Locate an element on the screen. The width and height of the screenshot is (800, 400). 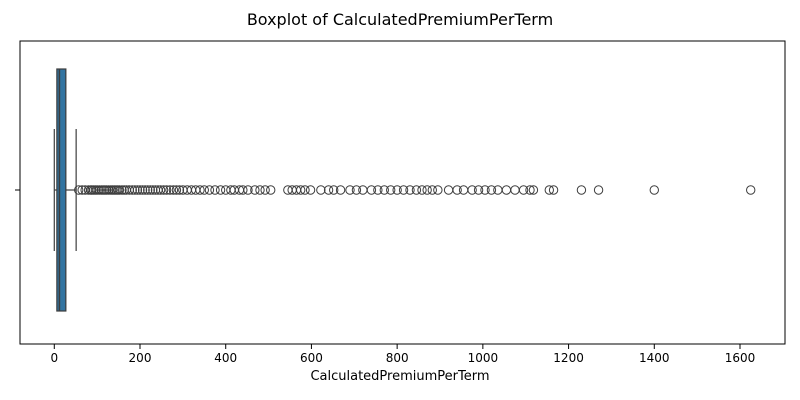
box-group is located at coordinates (65, 190).